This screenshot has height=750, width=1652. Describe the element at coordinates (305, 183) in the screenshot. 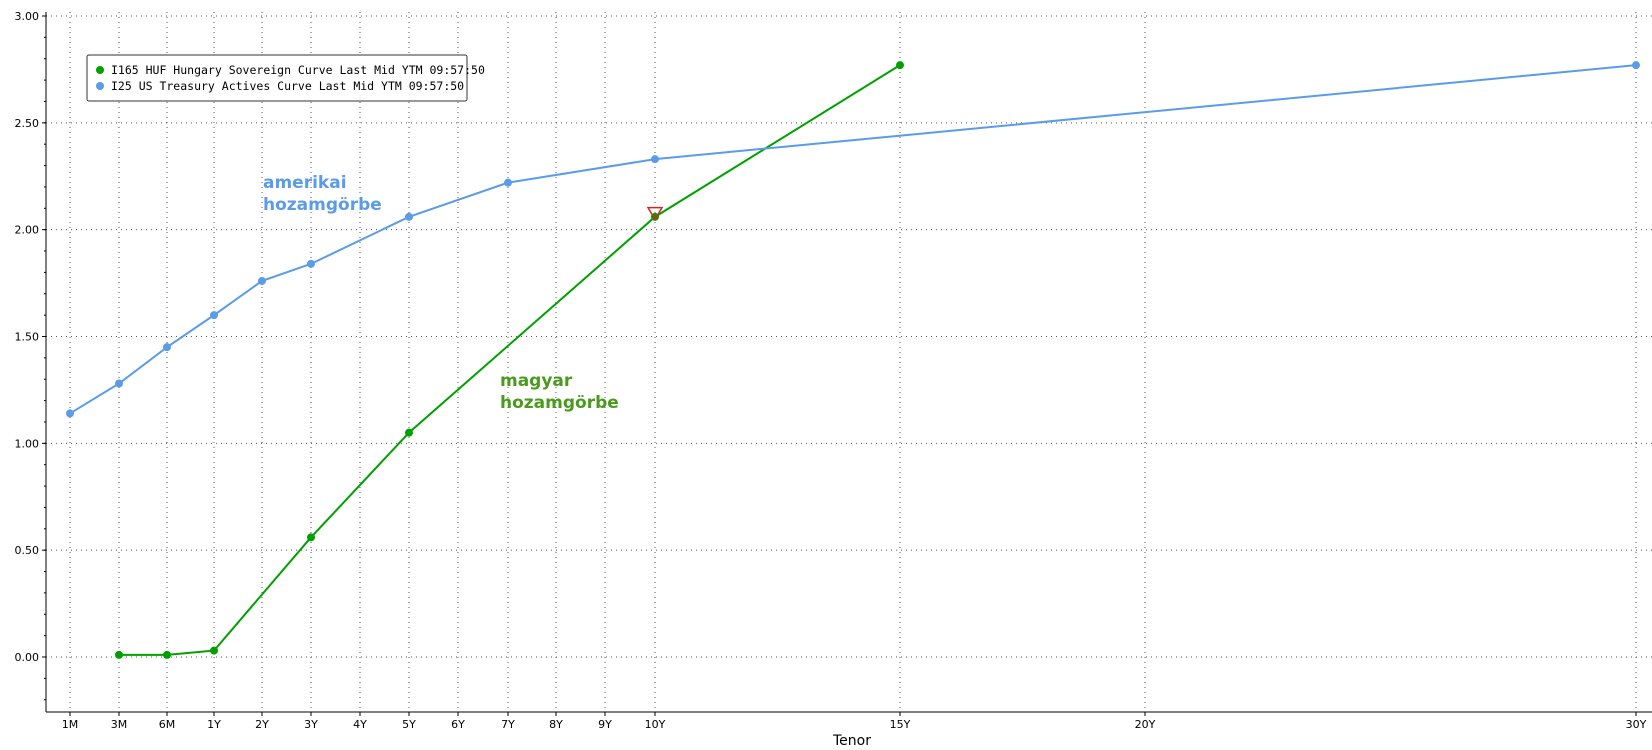

I see `annotation-text-0-0: amerikai` at that location.